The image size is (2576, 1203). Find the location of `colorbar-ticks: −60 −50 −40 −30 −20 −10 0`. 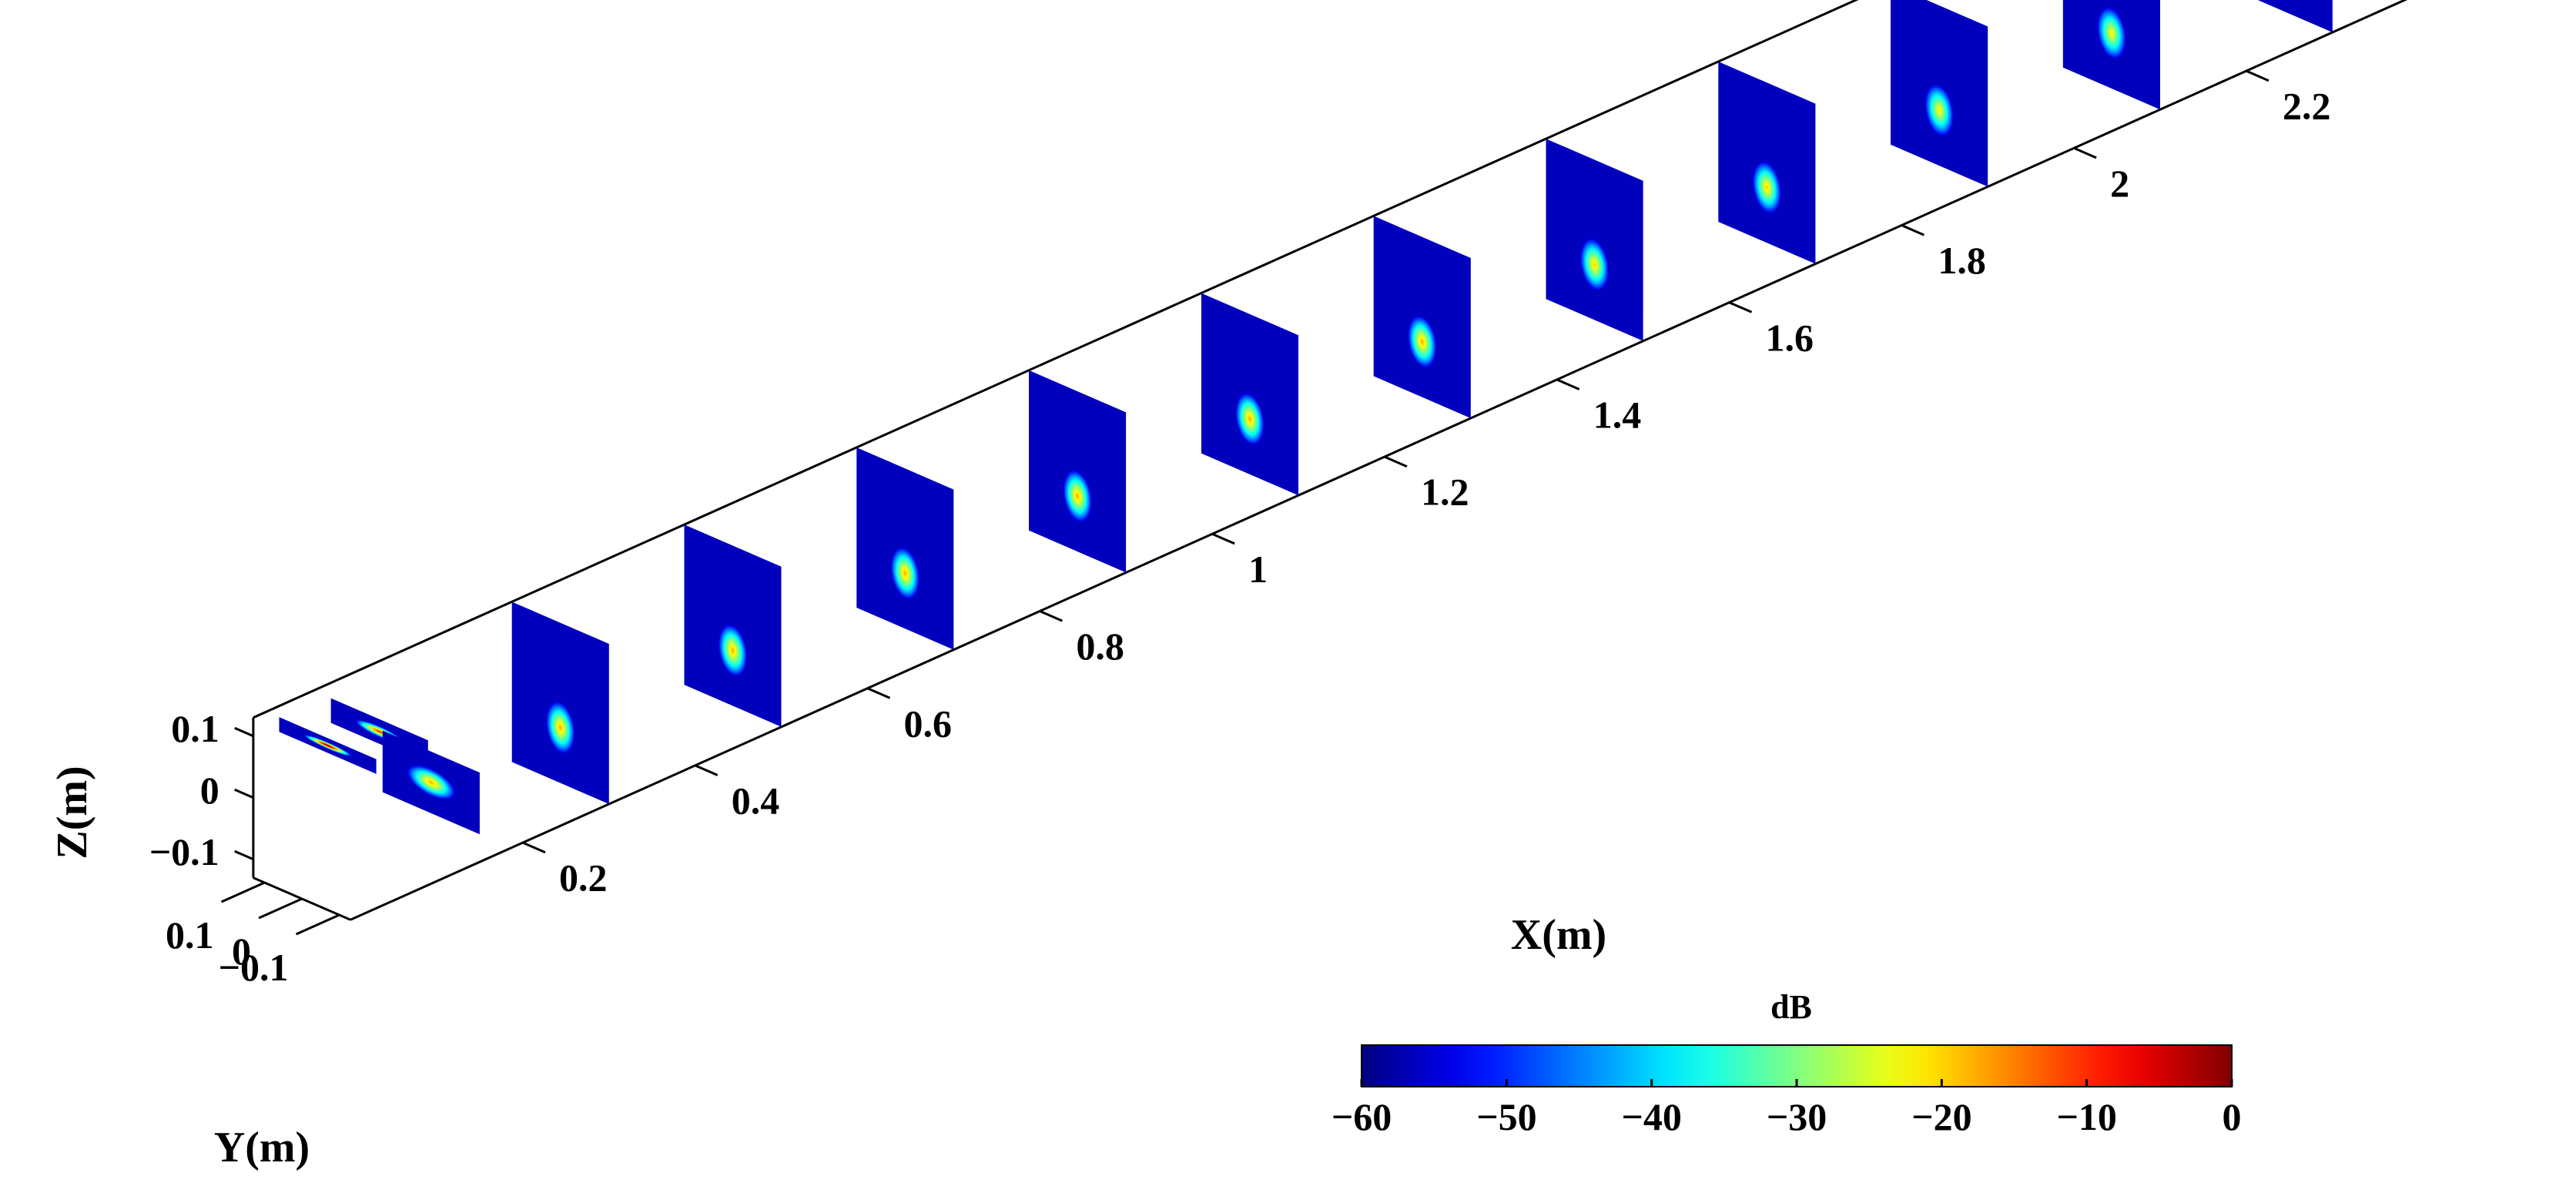

colorbar-ticks: −60 −50 −40 −30 −20 −10 0 is located at coordinates (1787, 1108).